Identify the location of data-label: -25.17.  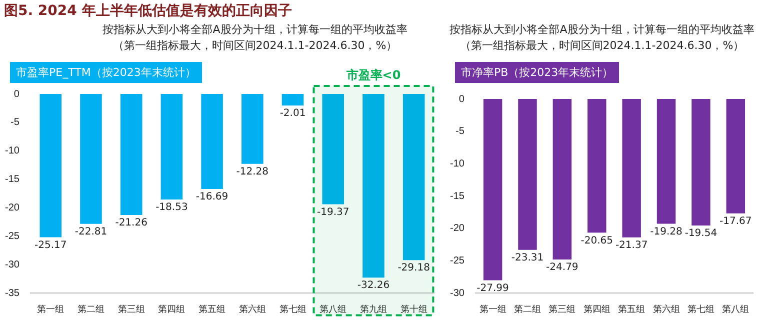
(50, 245).